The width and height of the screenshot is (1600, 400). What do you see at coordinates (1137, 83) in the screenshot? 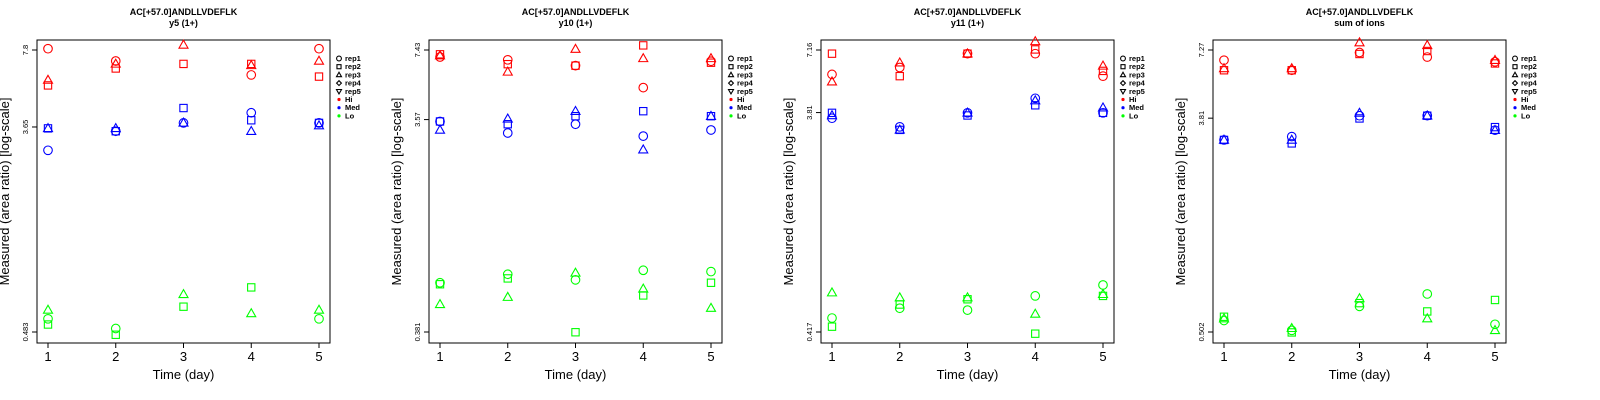
I see `legend-label-rep4: rep4` at bounding box center [1137, 83].